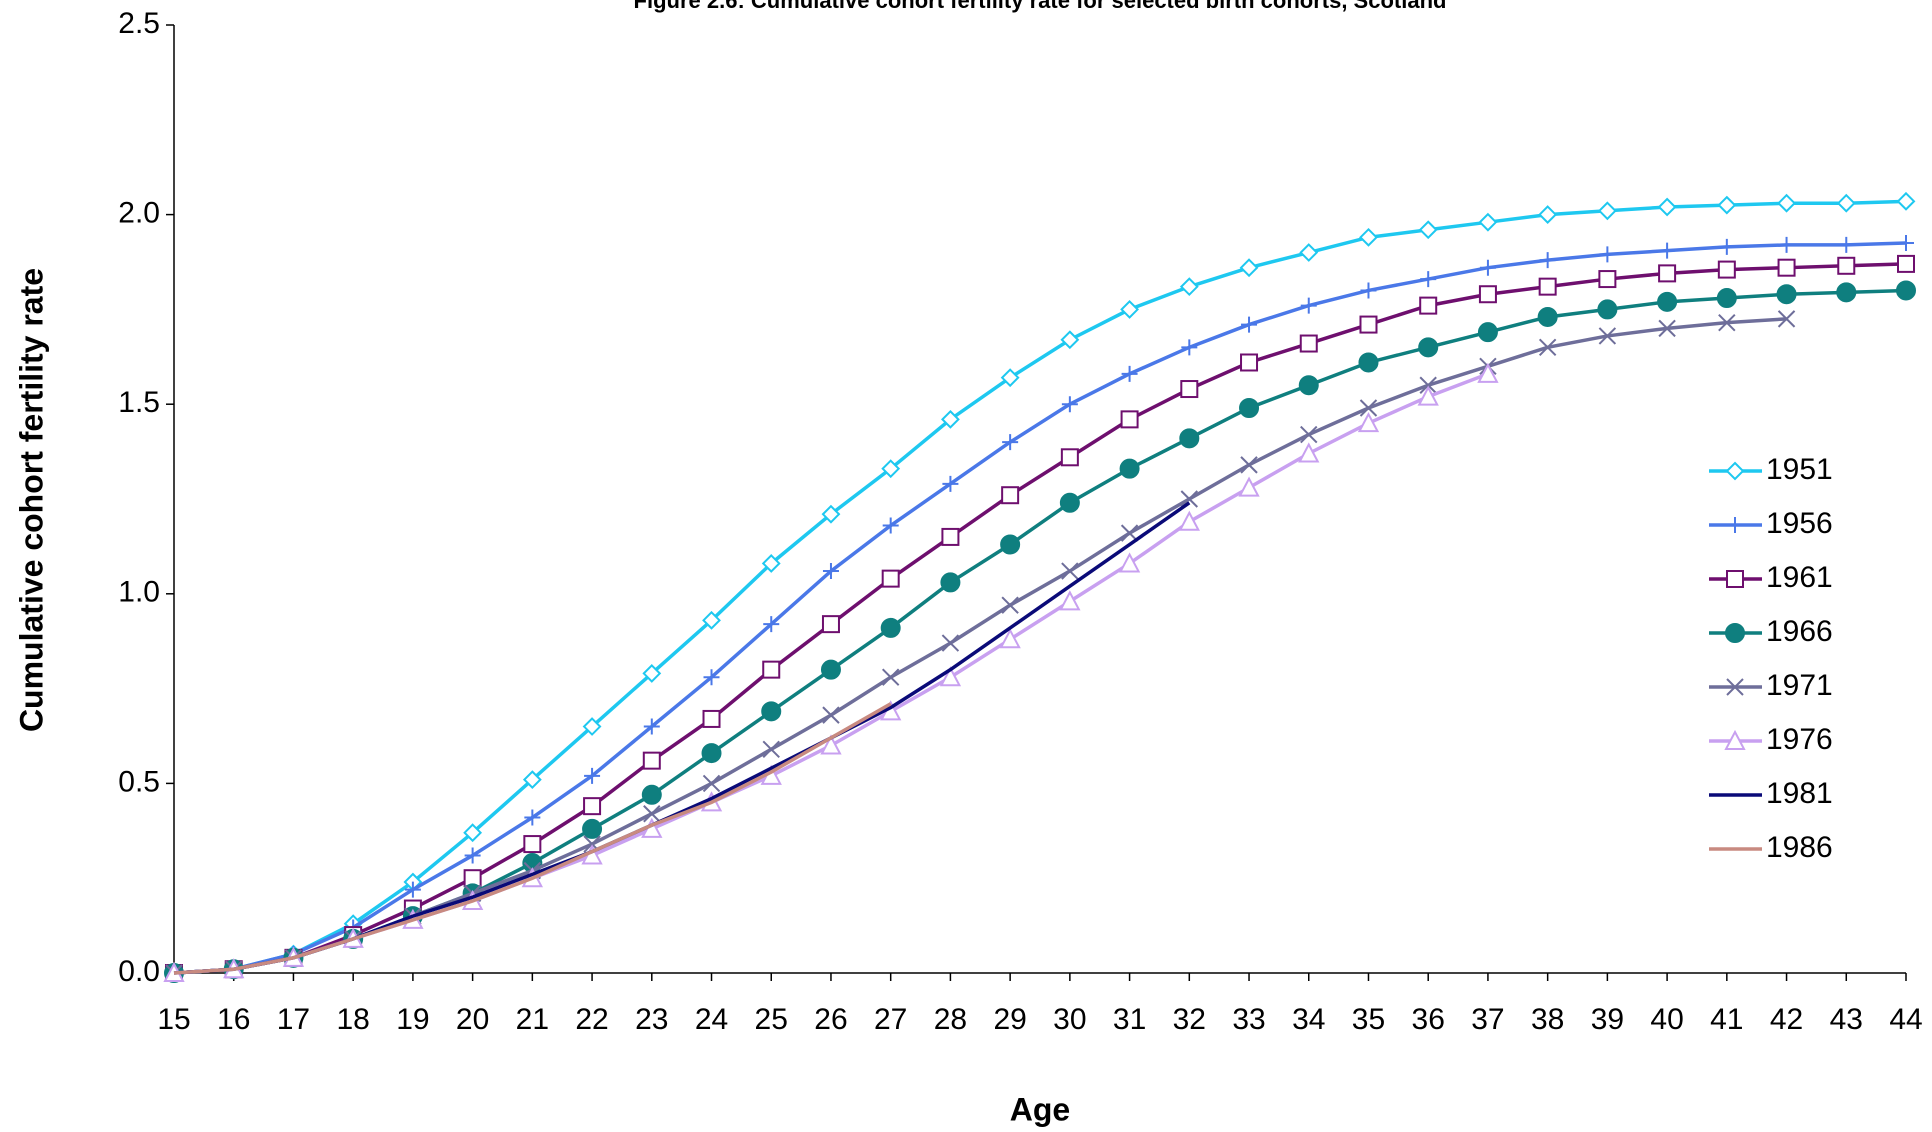 The image size is (1932, 1132). What do you see at coordinates (1799, 685) in the screenshot?
I see `legend-label: 1971` at bounding box center [1799, 685].